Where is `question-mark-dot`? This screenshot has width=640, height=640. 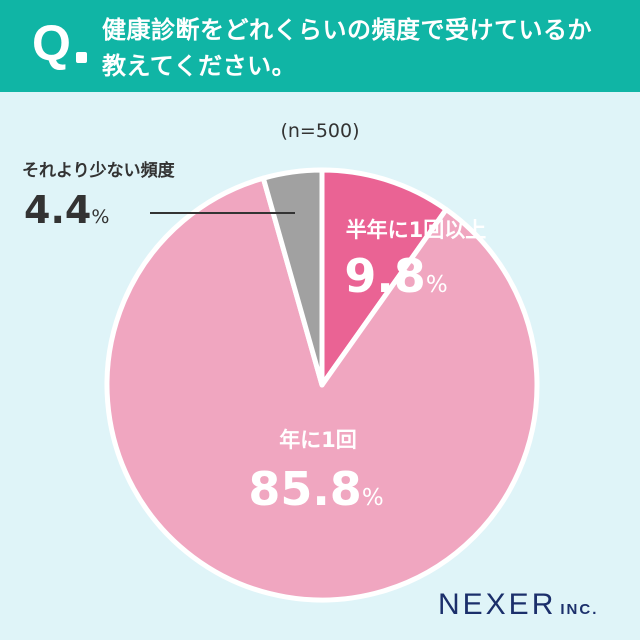 question-mark-dot is located at coordinates (81, 57).